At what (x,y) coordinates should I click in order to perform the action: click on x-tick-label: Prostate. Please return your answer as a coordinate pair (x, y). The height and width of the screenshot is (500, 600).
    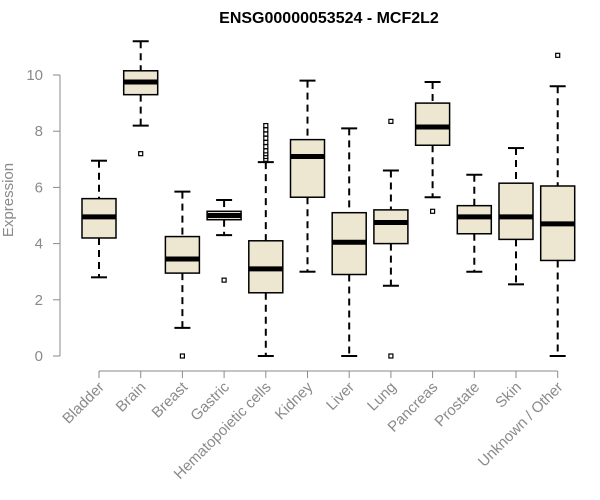
    Looking at the image, I should click on (458, 405).